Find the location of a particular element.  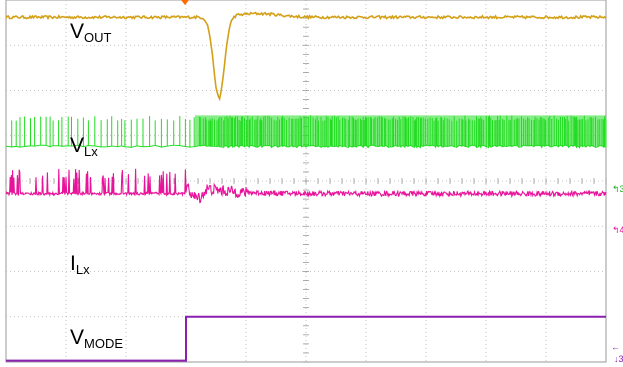

vmode-trace is located at coordinates (306, 338).